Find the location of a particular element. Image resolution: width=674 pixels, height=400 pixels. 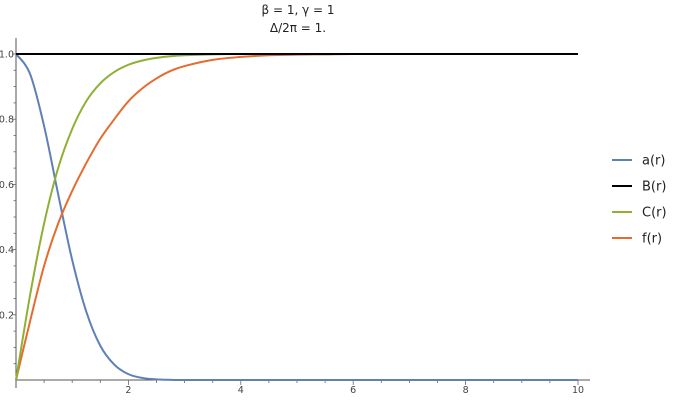

legend-label-fr: f(r) is located at coordinates (652, 239).